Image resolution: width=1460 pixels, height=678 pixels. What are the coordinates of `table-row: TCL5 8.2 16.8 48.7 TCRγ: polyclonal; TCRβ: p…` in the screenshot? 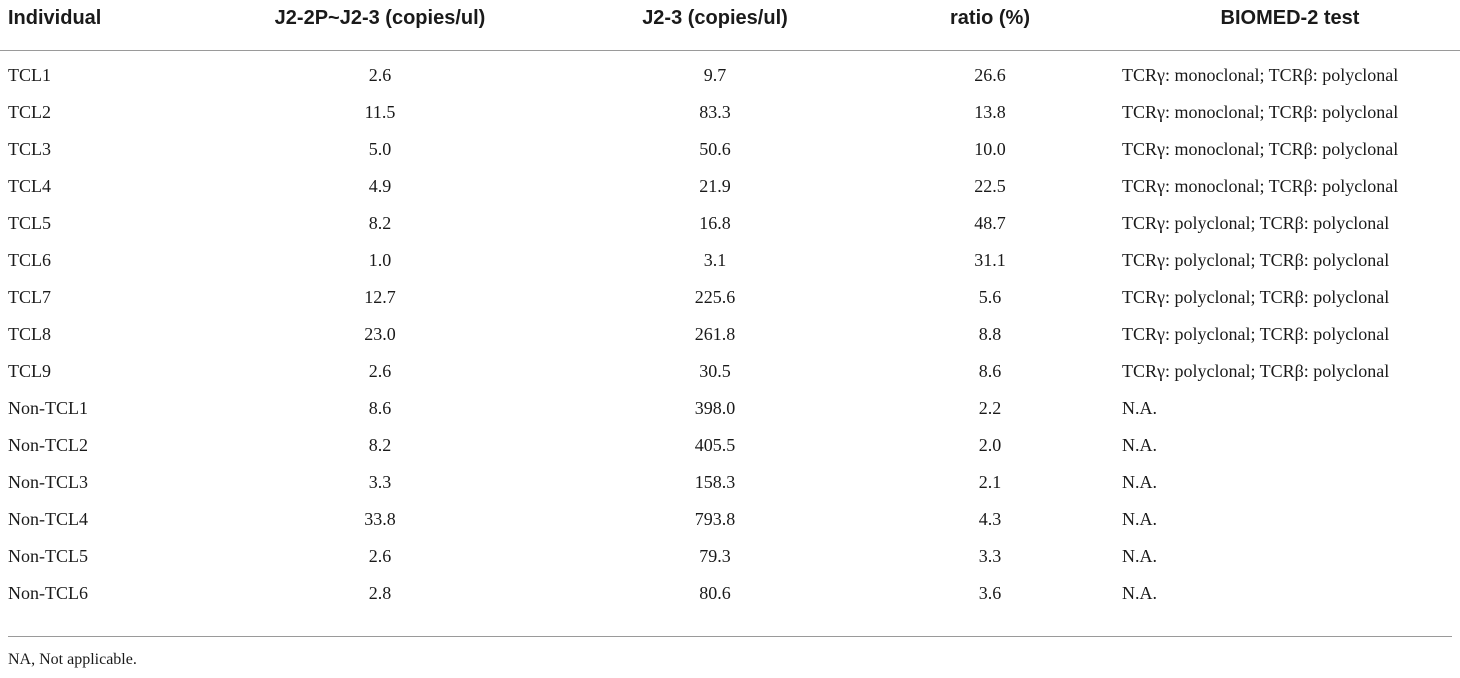 It's located at (730, 223).